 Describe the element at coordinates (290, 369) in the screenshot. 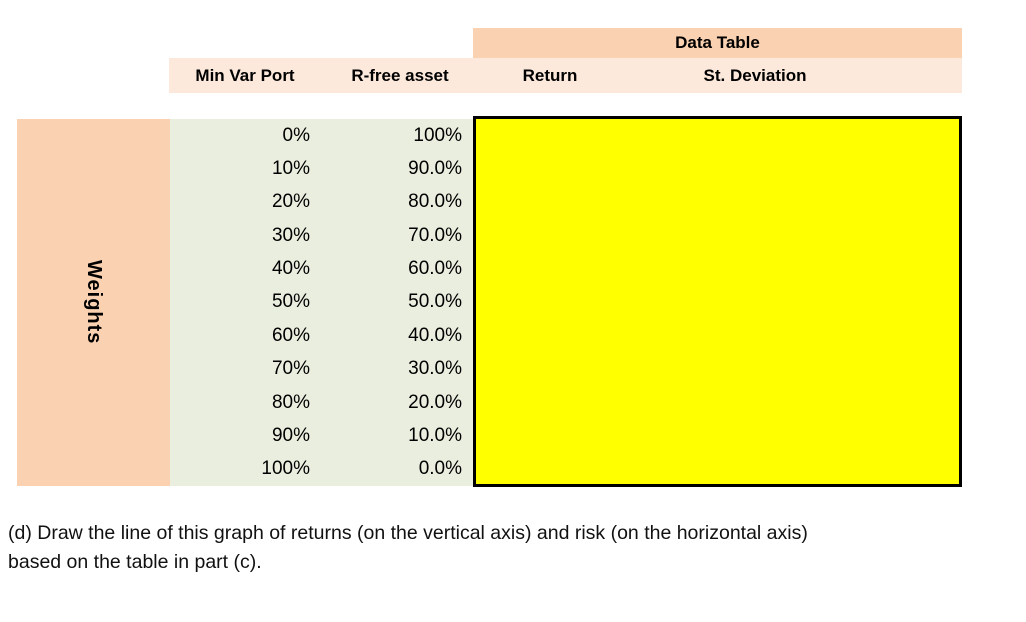

I see `min-var-port-cell: 70%` at that location.